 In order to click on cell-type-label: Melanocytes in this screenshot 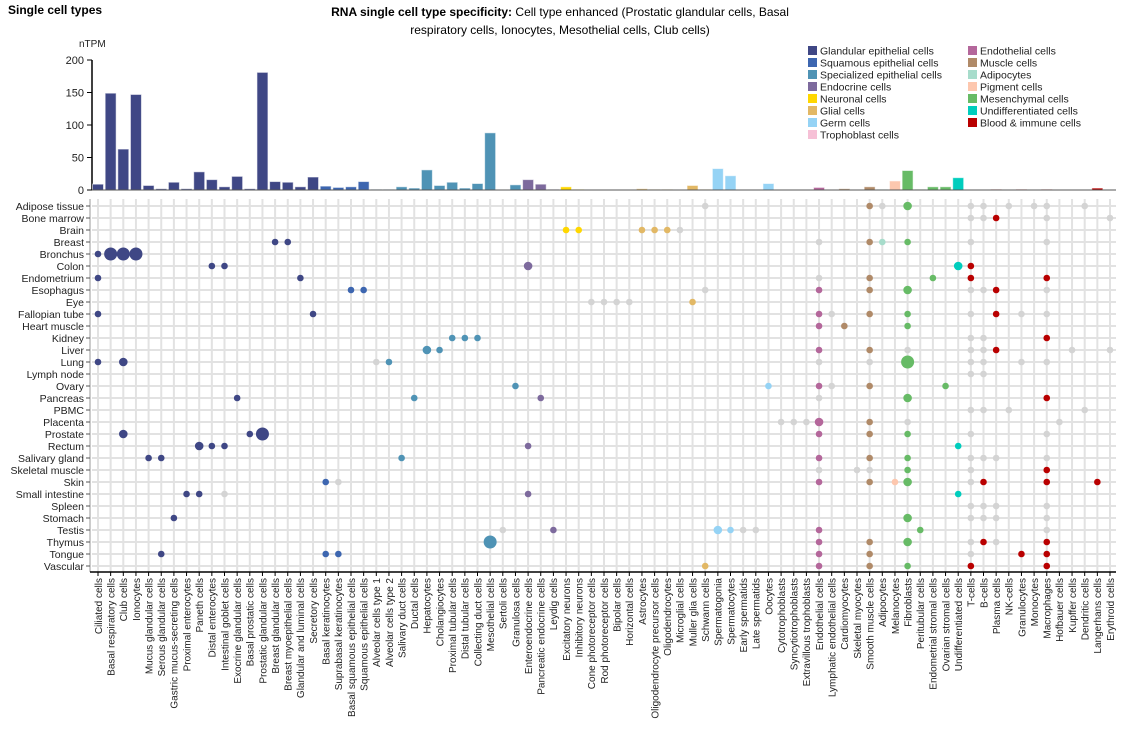, I will do `click(896, 606)`.